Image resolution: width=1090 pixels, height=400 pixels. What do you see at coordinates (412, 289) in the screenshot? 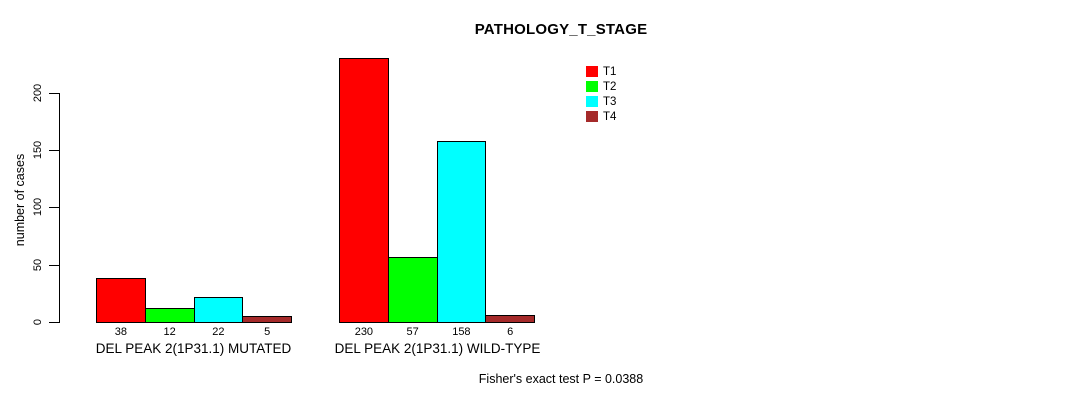
I see `bar-t2-group1` at bounding box center [412, 289].